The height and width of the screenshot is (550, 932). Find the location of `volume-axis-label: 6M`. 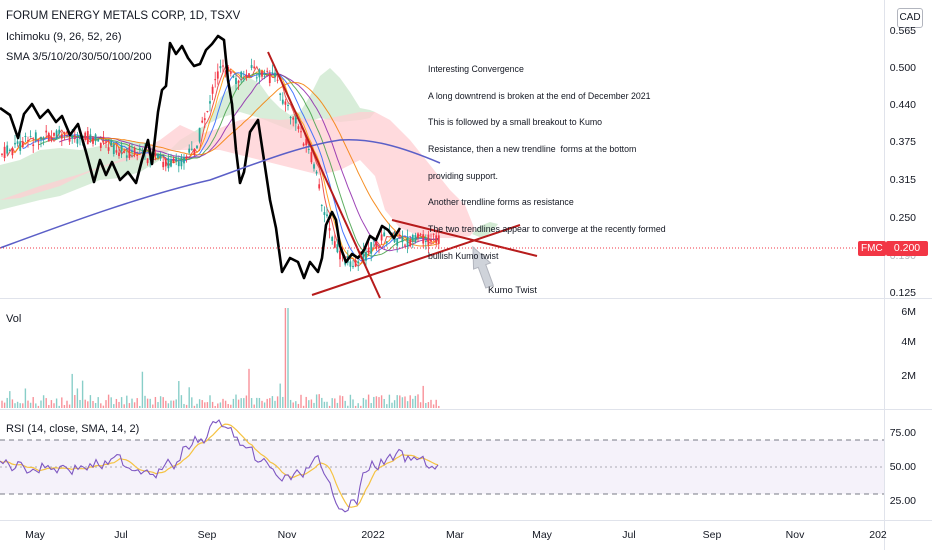

volume-axis-label: 6M is located at coordinates (908, 312).